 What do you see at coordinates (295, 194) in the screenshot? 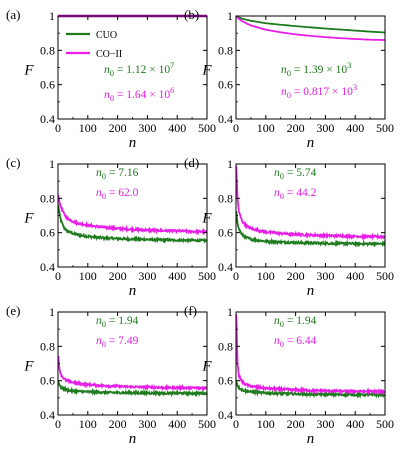
I see `n0-annotation: n0 = 44.2` at bounding box center [295, 194].